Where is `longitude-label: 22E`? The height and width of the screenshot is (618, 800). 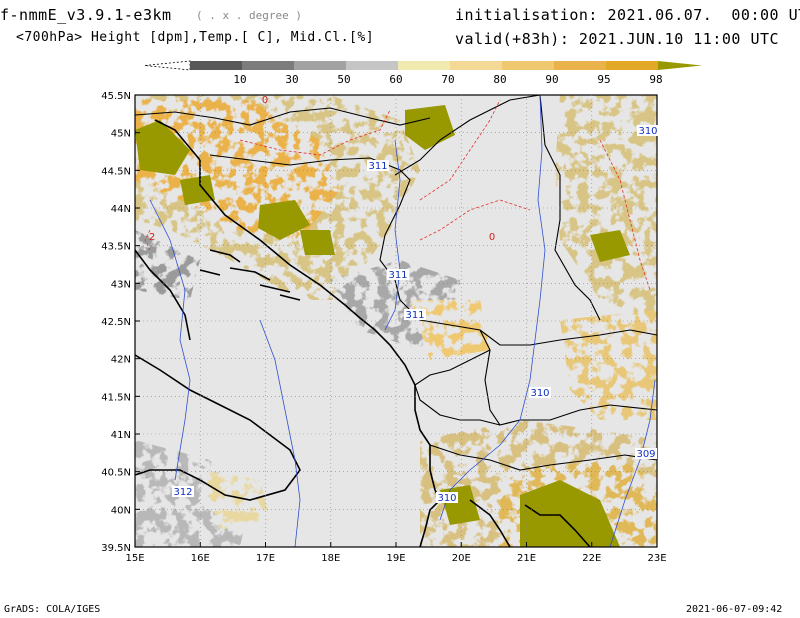
longitude-label: 22E is located at coordinates (591, 558).